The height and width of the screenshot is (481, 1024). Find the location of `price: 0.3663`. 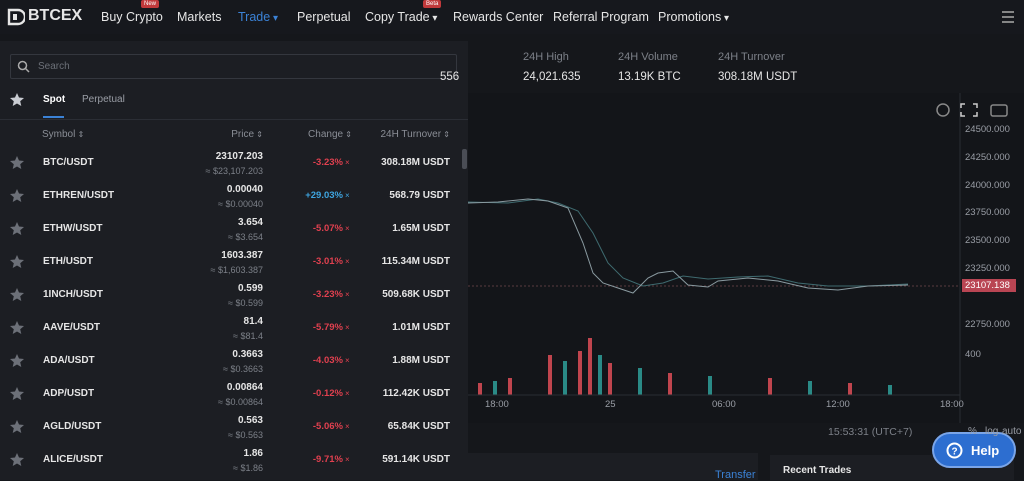

price: 0.3663 is located at coordinates (247, 354).